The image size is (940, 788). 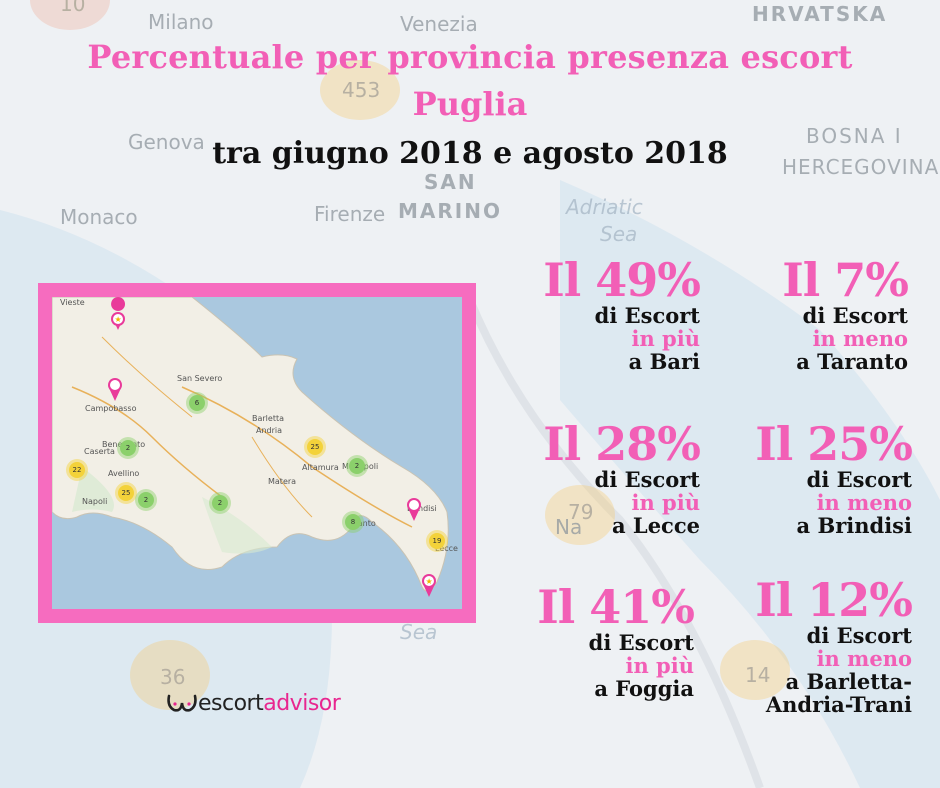 What do you see at coordinates (838, 704) in the screenshot?
I see `stat-province-cont: Andria-Trani` at bounding box center [838, 704].